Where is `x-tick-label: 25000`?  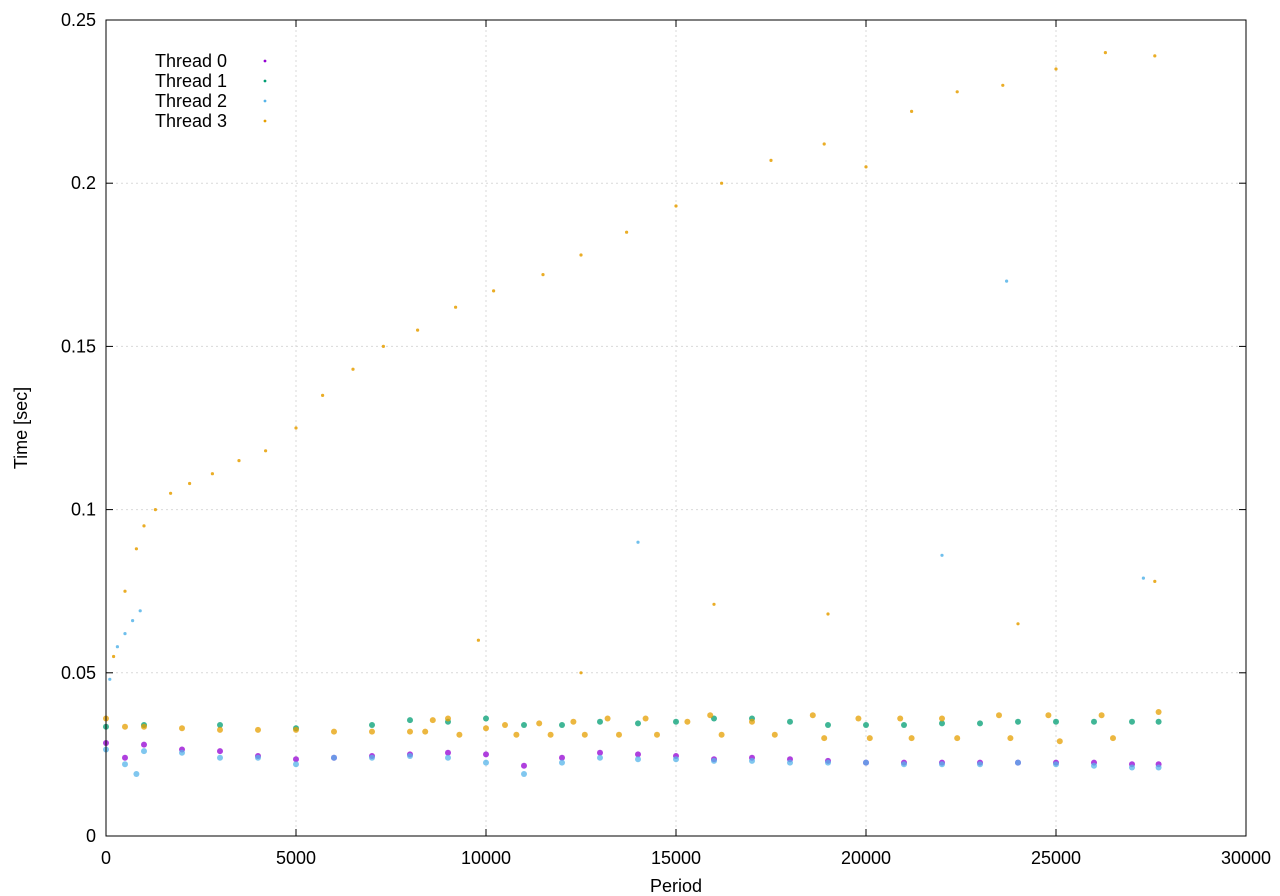
x-tick-label: 25000 is located at coordinates (1056, 858).